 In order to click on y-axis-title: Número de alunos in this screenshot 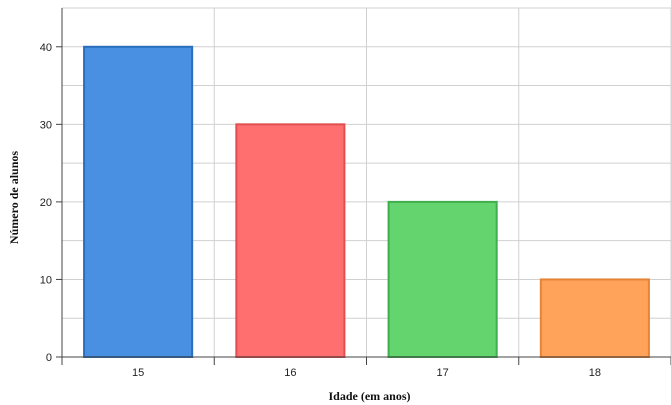, I will do `click(14, 197)`.